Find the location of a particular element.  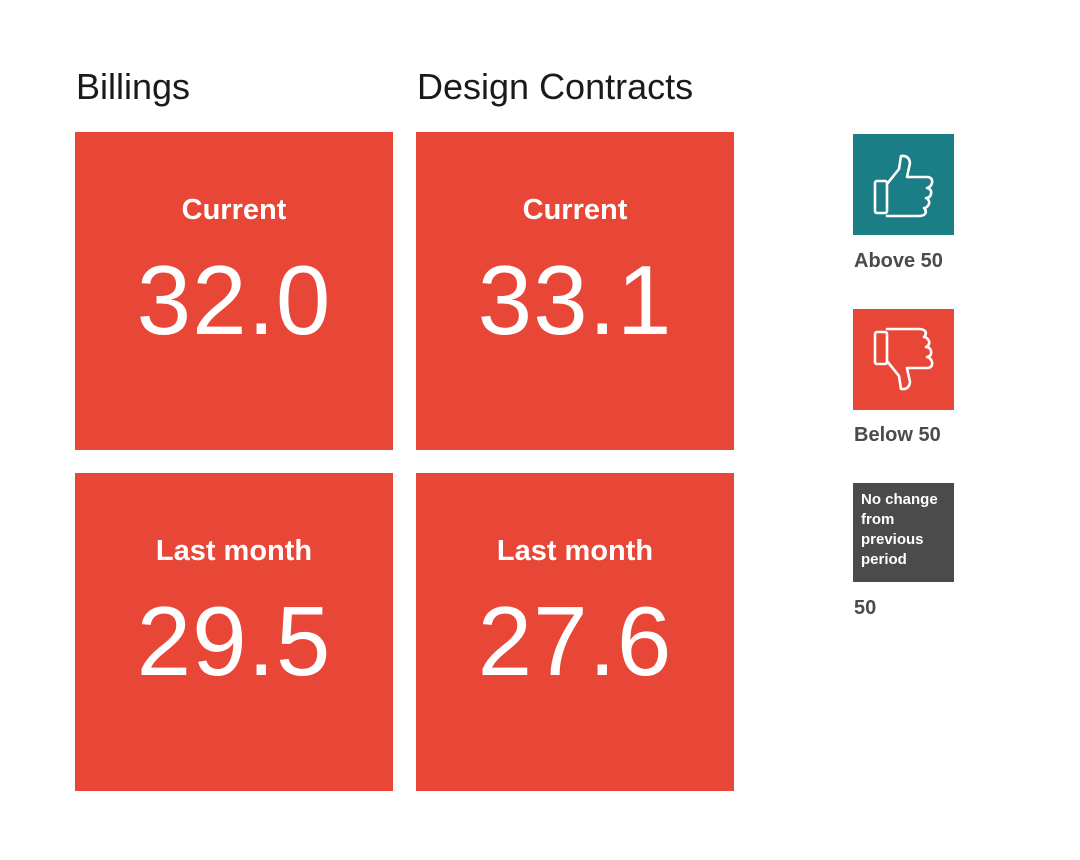

thumbs-up-icon is located at coordinates (903, 185).